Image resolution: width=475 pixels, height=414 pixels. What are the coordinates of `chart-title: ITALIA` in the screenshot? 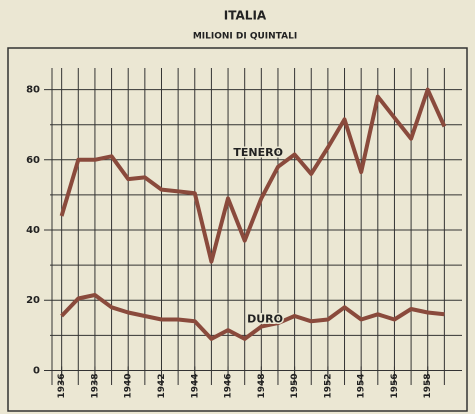 It's located at (245, 16).